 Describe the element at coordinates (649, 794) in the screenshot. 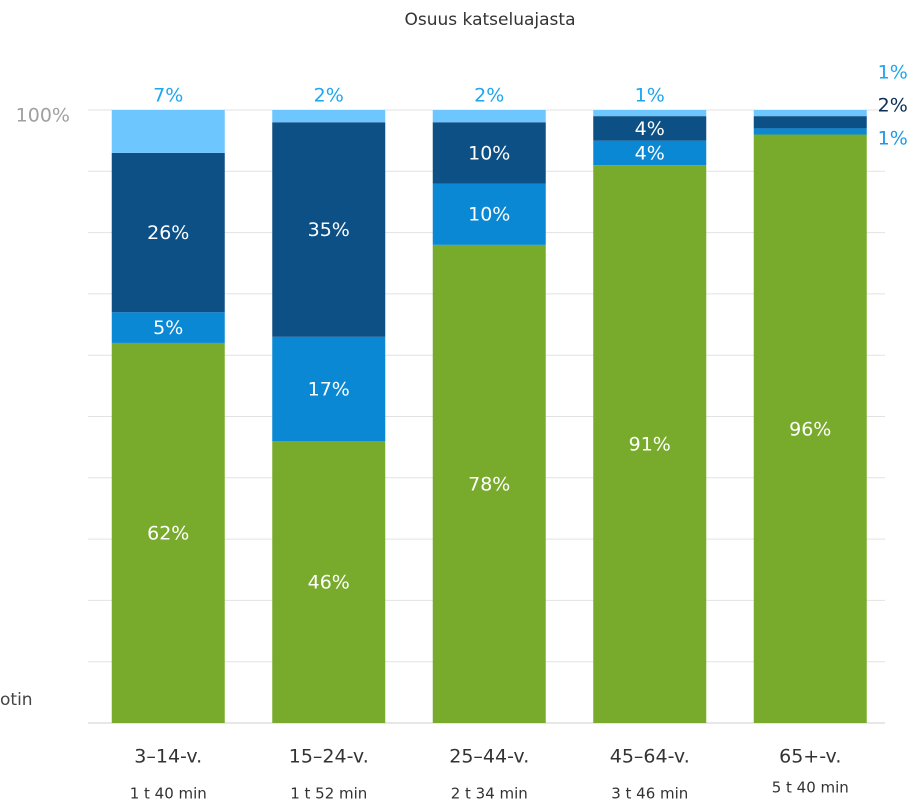

I see `x-sublabel: 3 t 46 min` at that location.